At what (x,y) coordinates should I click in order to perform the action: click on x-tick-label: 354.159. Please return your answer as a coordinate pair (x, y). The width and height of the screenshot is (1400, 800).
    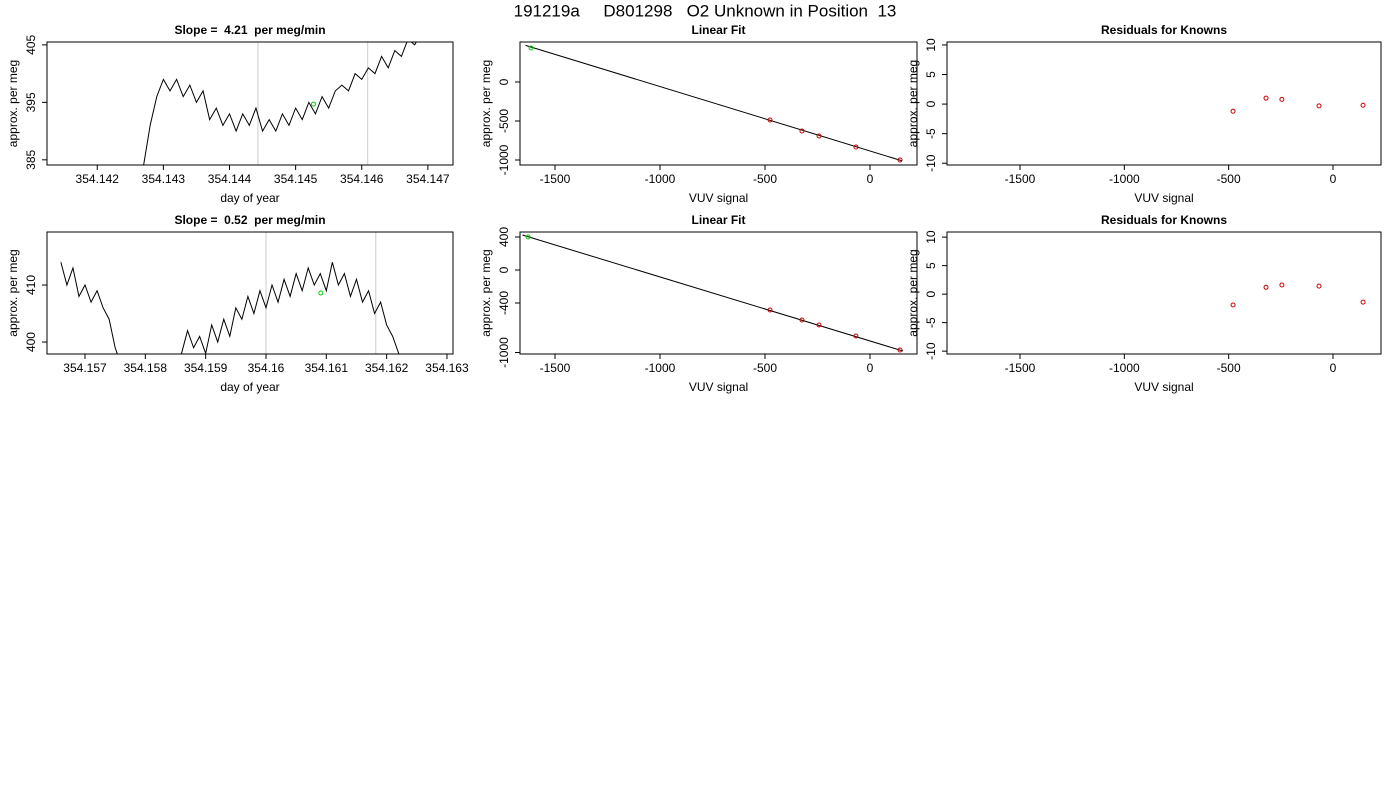
    Looking at the image, I should click on (206, 368).